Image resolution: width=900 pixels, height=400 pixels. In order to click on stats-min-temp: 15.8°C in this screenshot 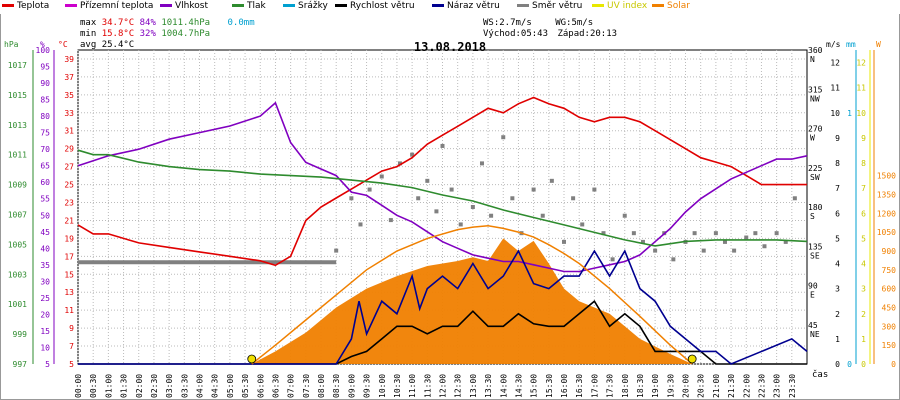, I will do `click(118, 34)`.